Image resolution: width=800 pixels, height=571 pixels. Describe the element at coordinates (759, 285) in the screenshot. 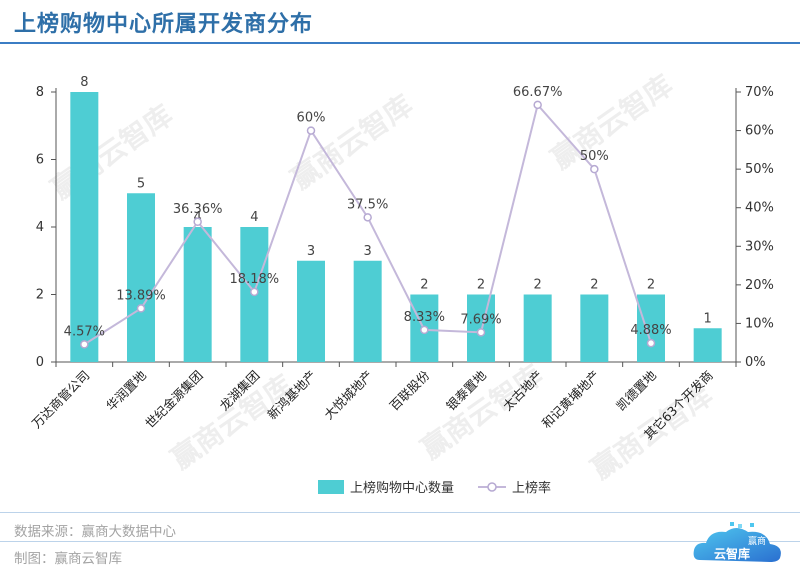

I see `y-right-tick-label: 20%` at that location.